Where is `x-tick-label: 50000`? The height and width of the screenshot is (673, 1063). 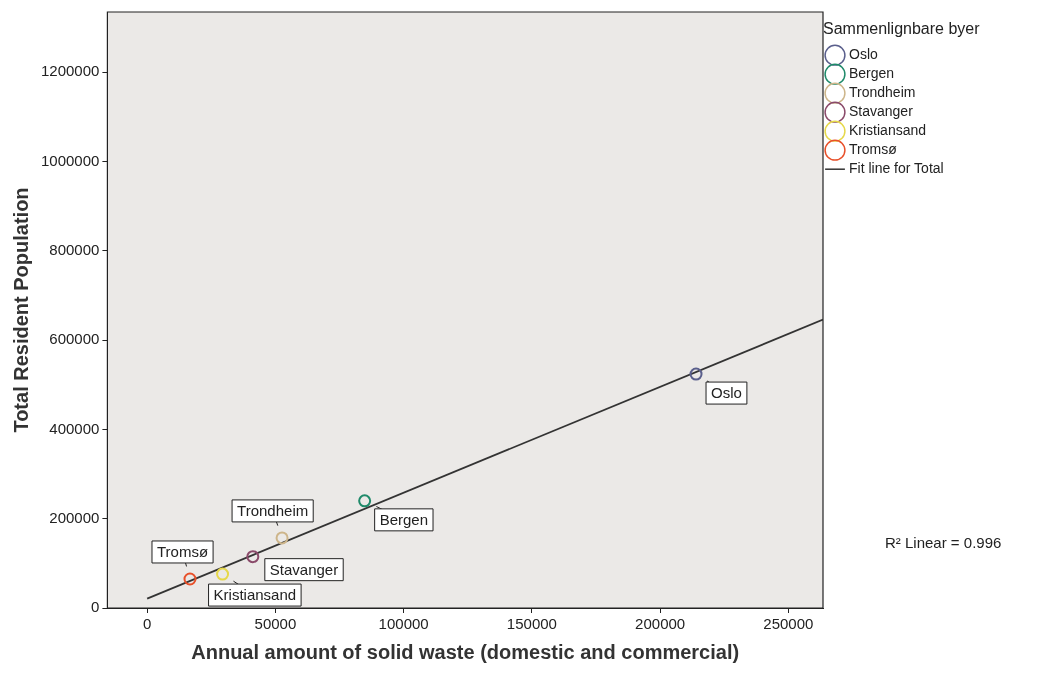 x-tick-label: 50000 is located at coordinates (275, 624).